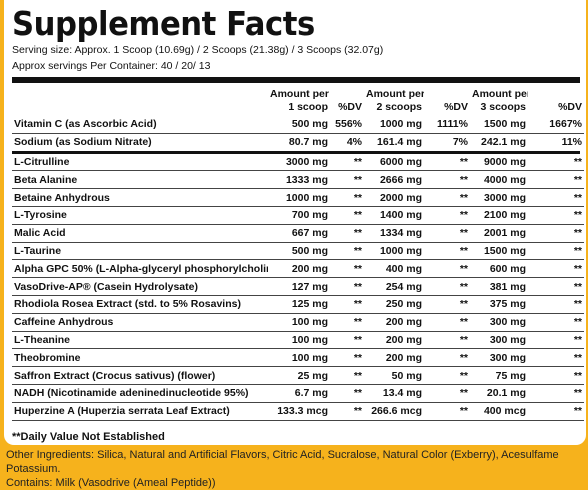 The height and width of the screenshot is (490, 588). Describe the element at coordinates (499, 286) in the screenshot. I see `amount-cell: 381 mg` at that location.